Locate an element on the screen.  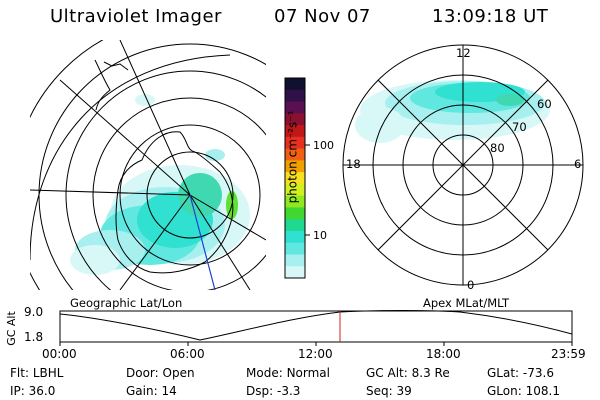
mlt-label-0: 0 is located at coordinates (471, 285).